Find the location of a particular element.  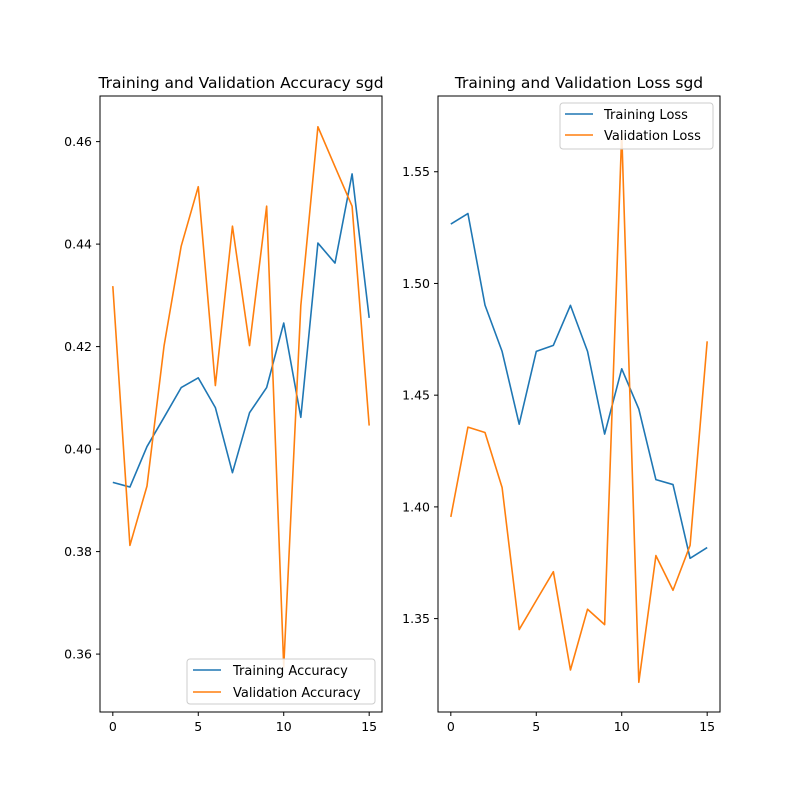

accuracy-xtick-label: 5 is located at coordinates (198, 726).